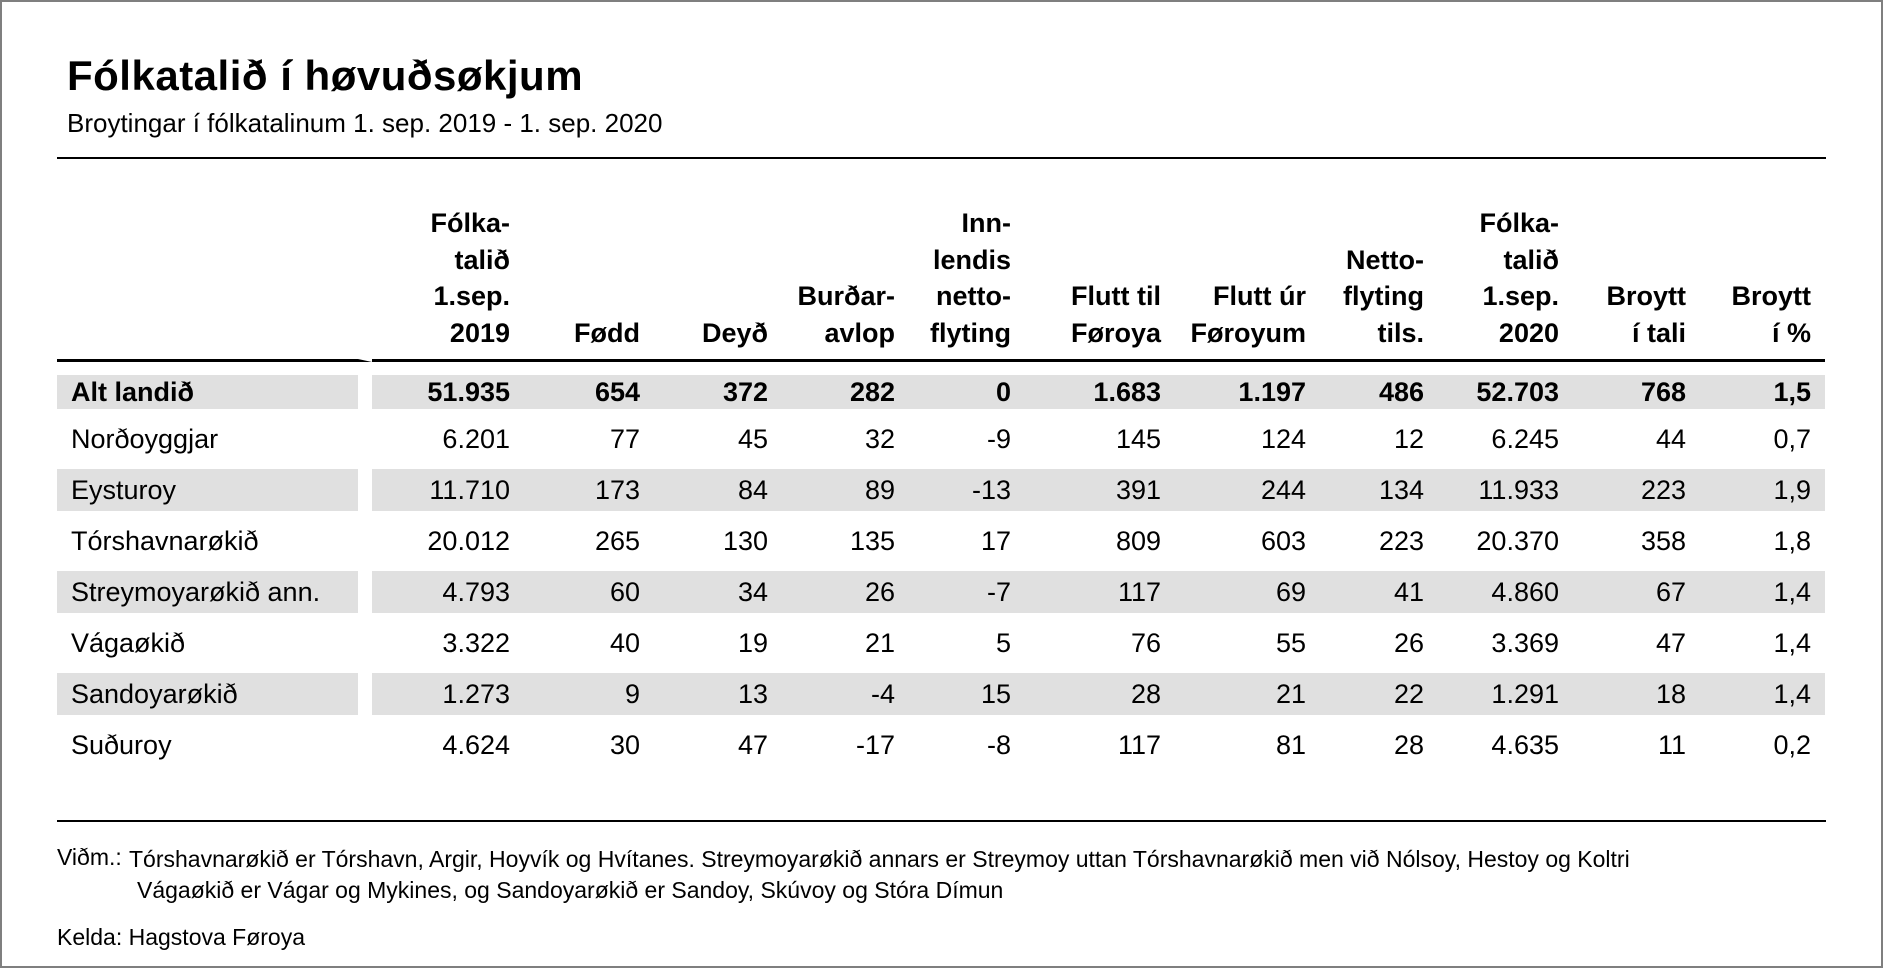 This screenshot has width=1883, height=968. Describe the element at coordinates (1408, 438) in the screenshot. I see `value-cell: 12` at that location.